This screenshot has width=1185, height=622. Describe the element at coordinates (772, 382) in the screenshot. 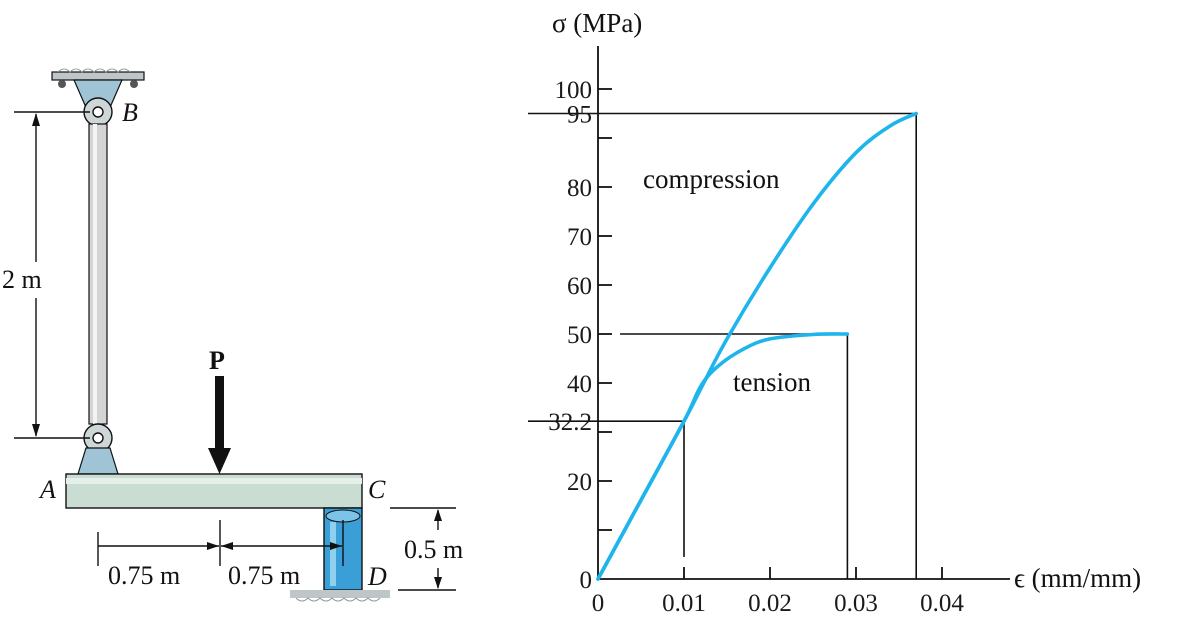

I see `series-label-tension: tension` at that location.